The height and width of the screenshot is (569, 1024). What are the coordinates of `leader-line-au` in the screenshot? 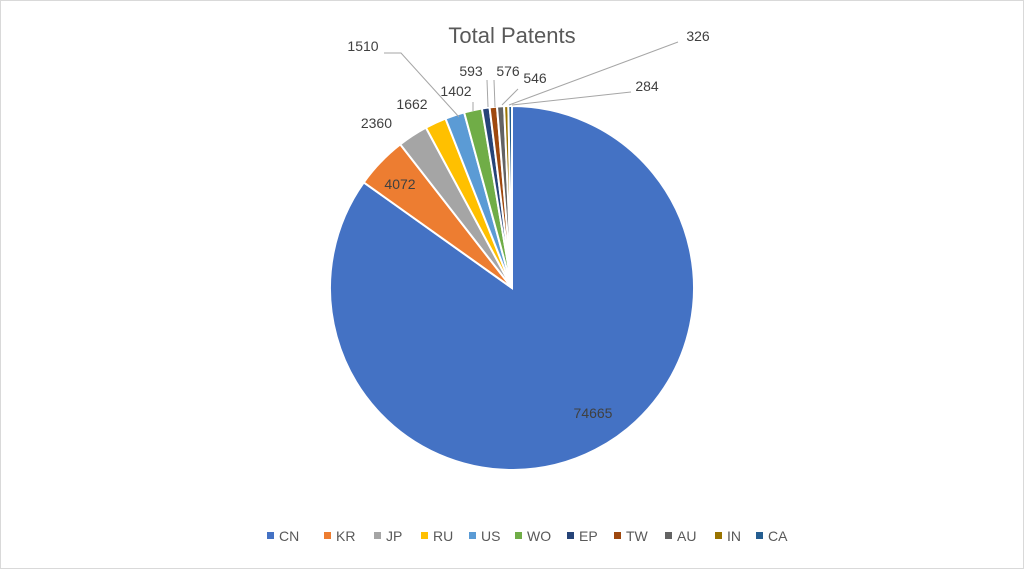 It's located at (510, 97).